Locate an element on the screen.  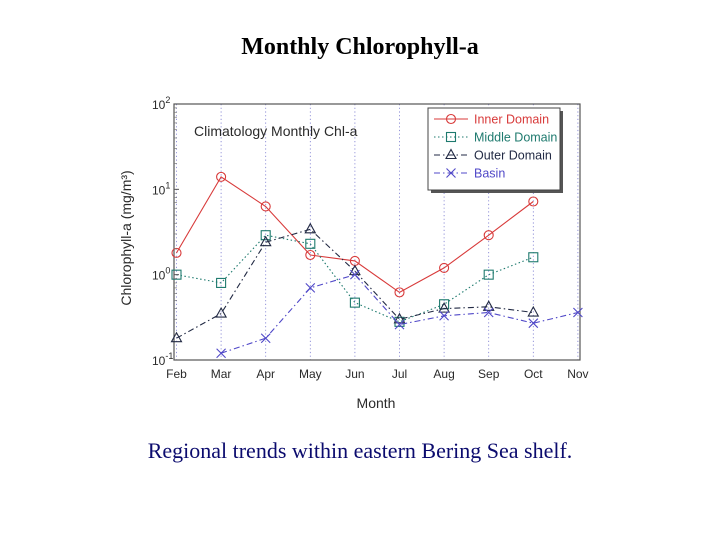
data-point-inner-domain-jul is located at coordinates (399, 292).